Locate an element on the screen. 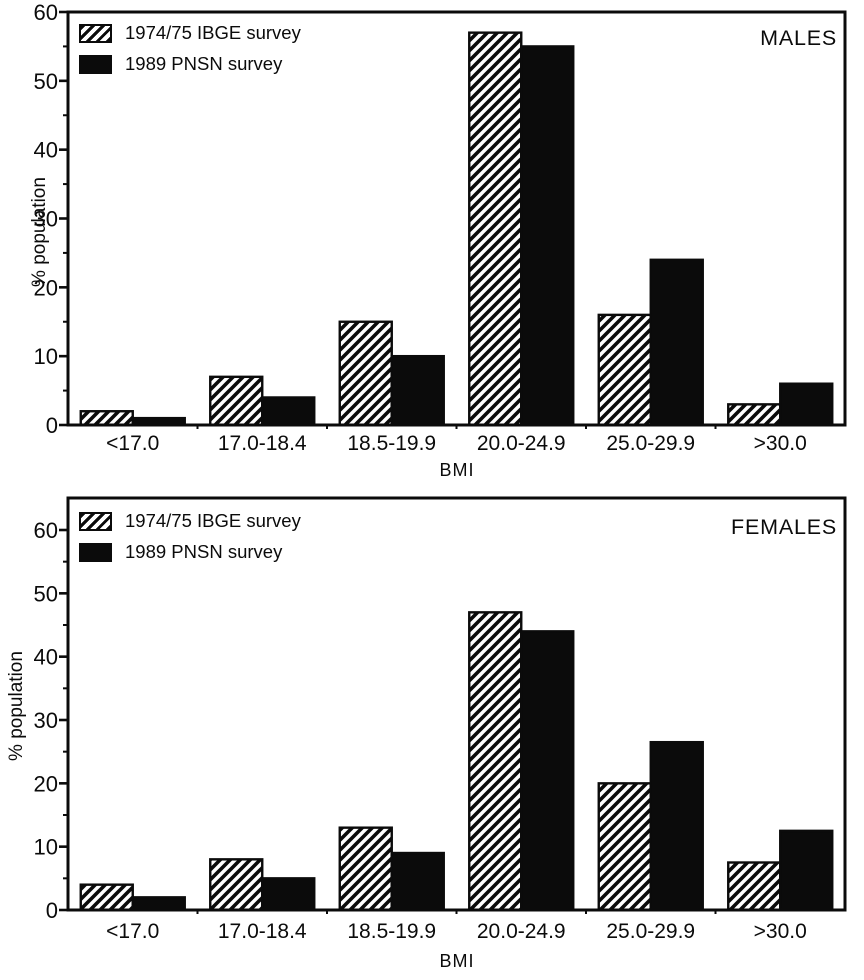 The image size is (864, 980). bar-solid-<17.0 is located at coordinates (158, 904).